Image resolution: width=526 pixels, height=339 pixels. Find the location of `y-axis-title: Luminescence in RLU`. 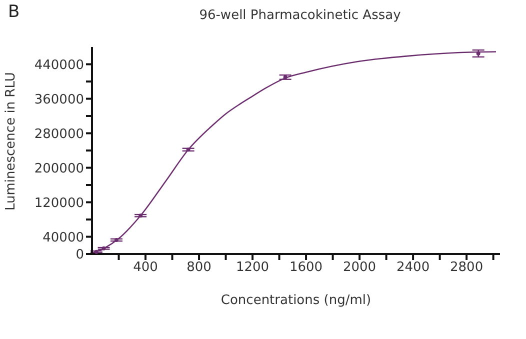

y-axis-title: Luminescence in RLU is located at coordinates (11, 141).